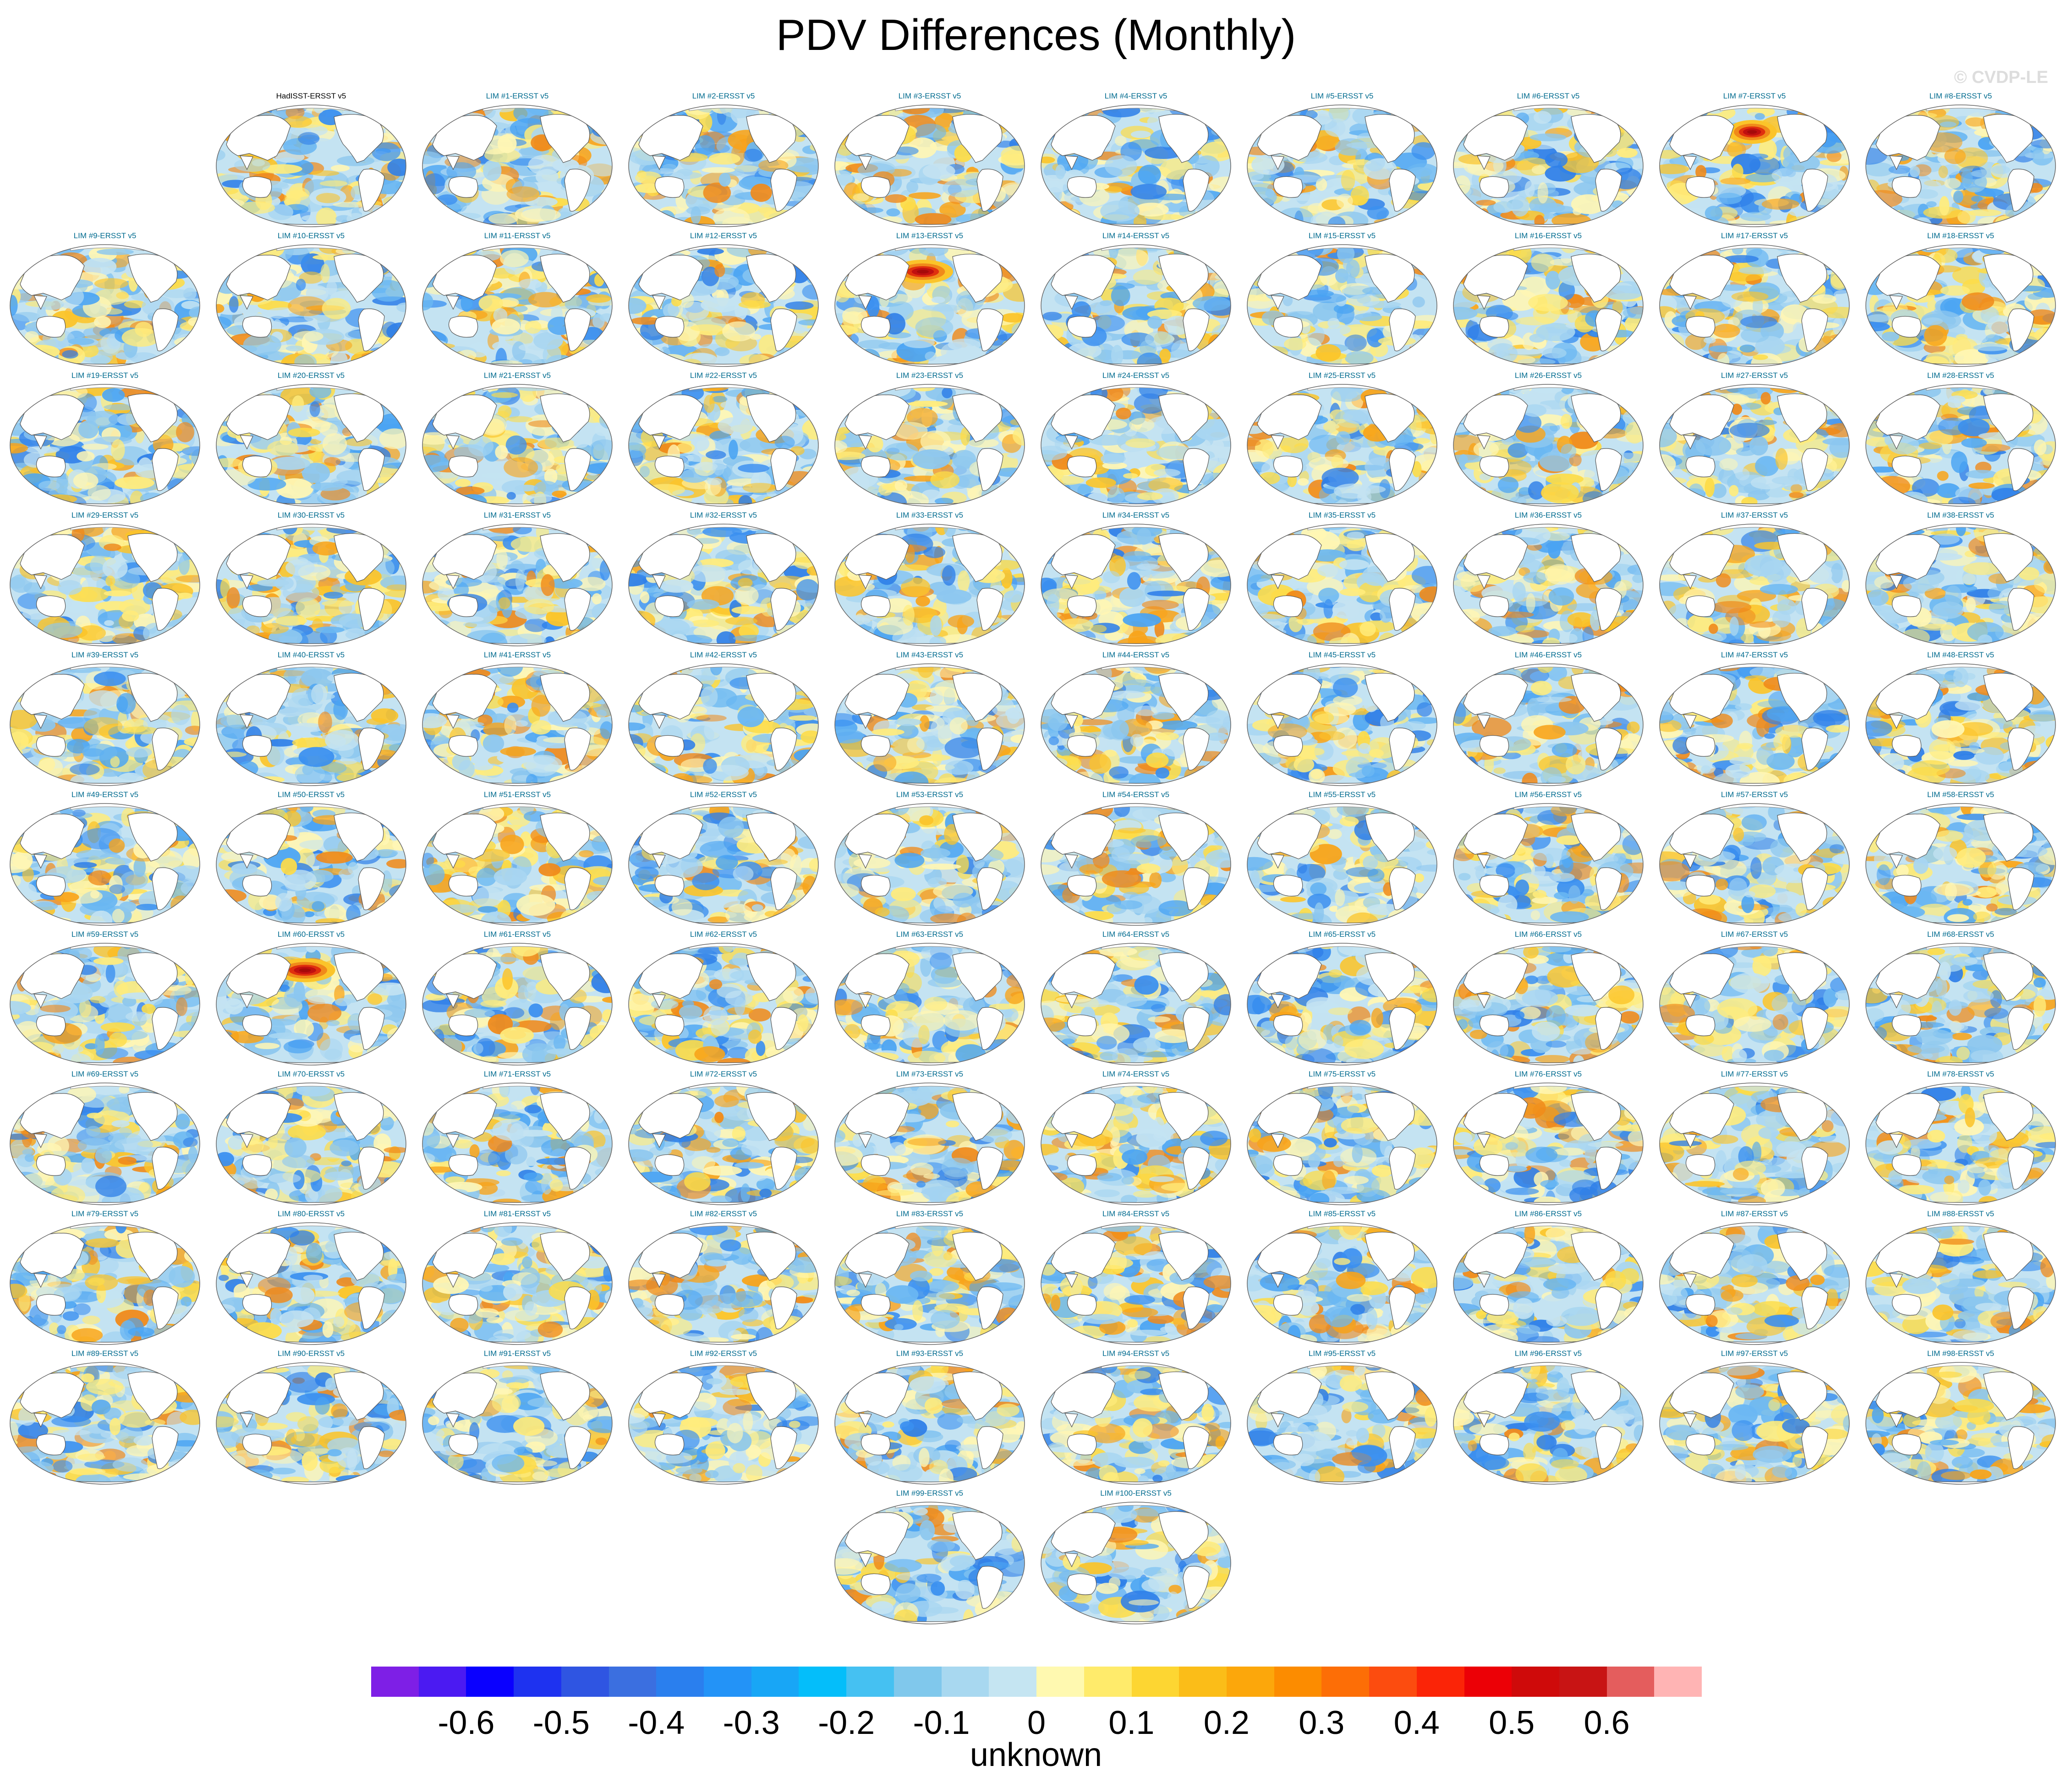  Describe the element at coordinates (930, 1493) in the screenshot. I see `panel-title: LIM #99-ERSST v5` at that location.